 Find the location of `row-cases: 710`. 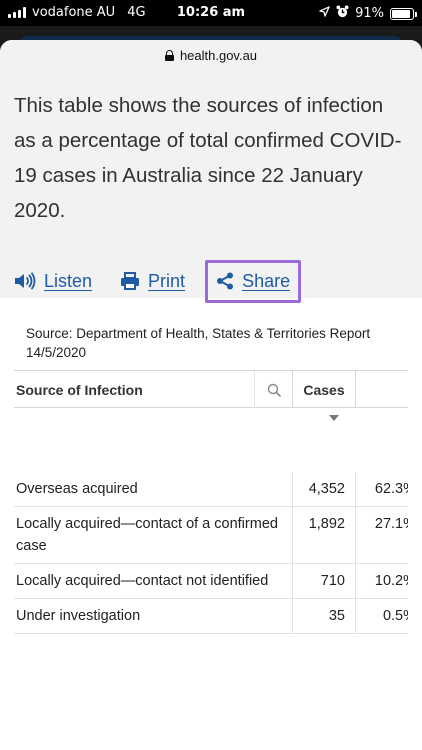

row-cases: 710 is located at coordinates (324, 581).